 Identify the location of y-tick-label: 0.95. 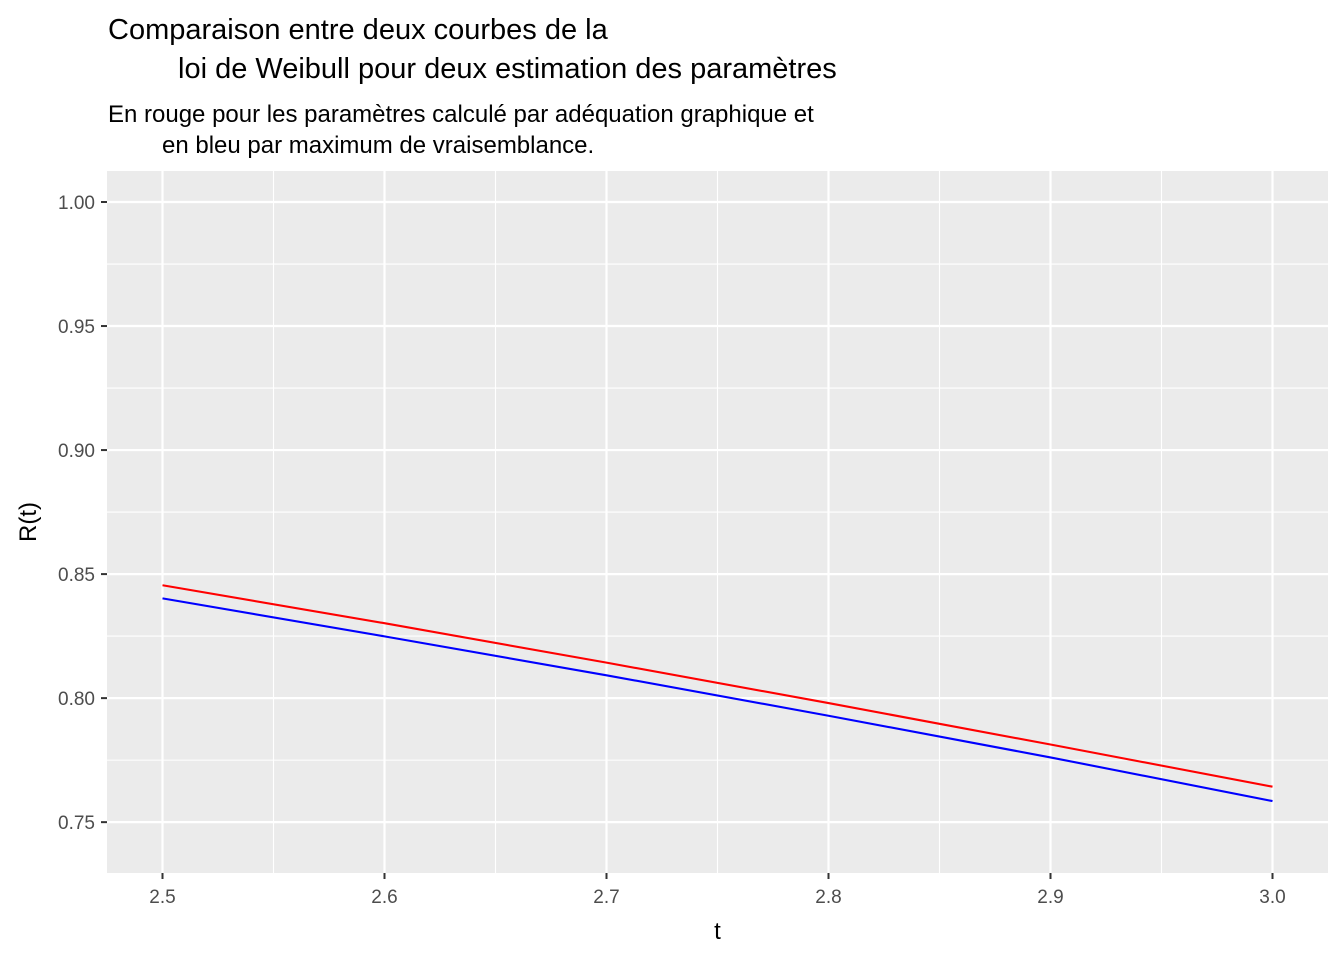
(76, 327).